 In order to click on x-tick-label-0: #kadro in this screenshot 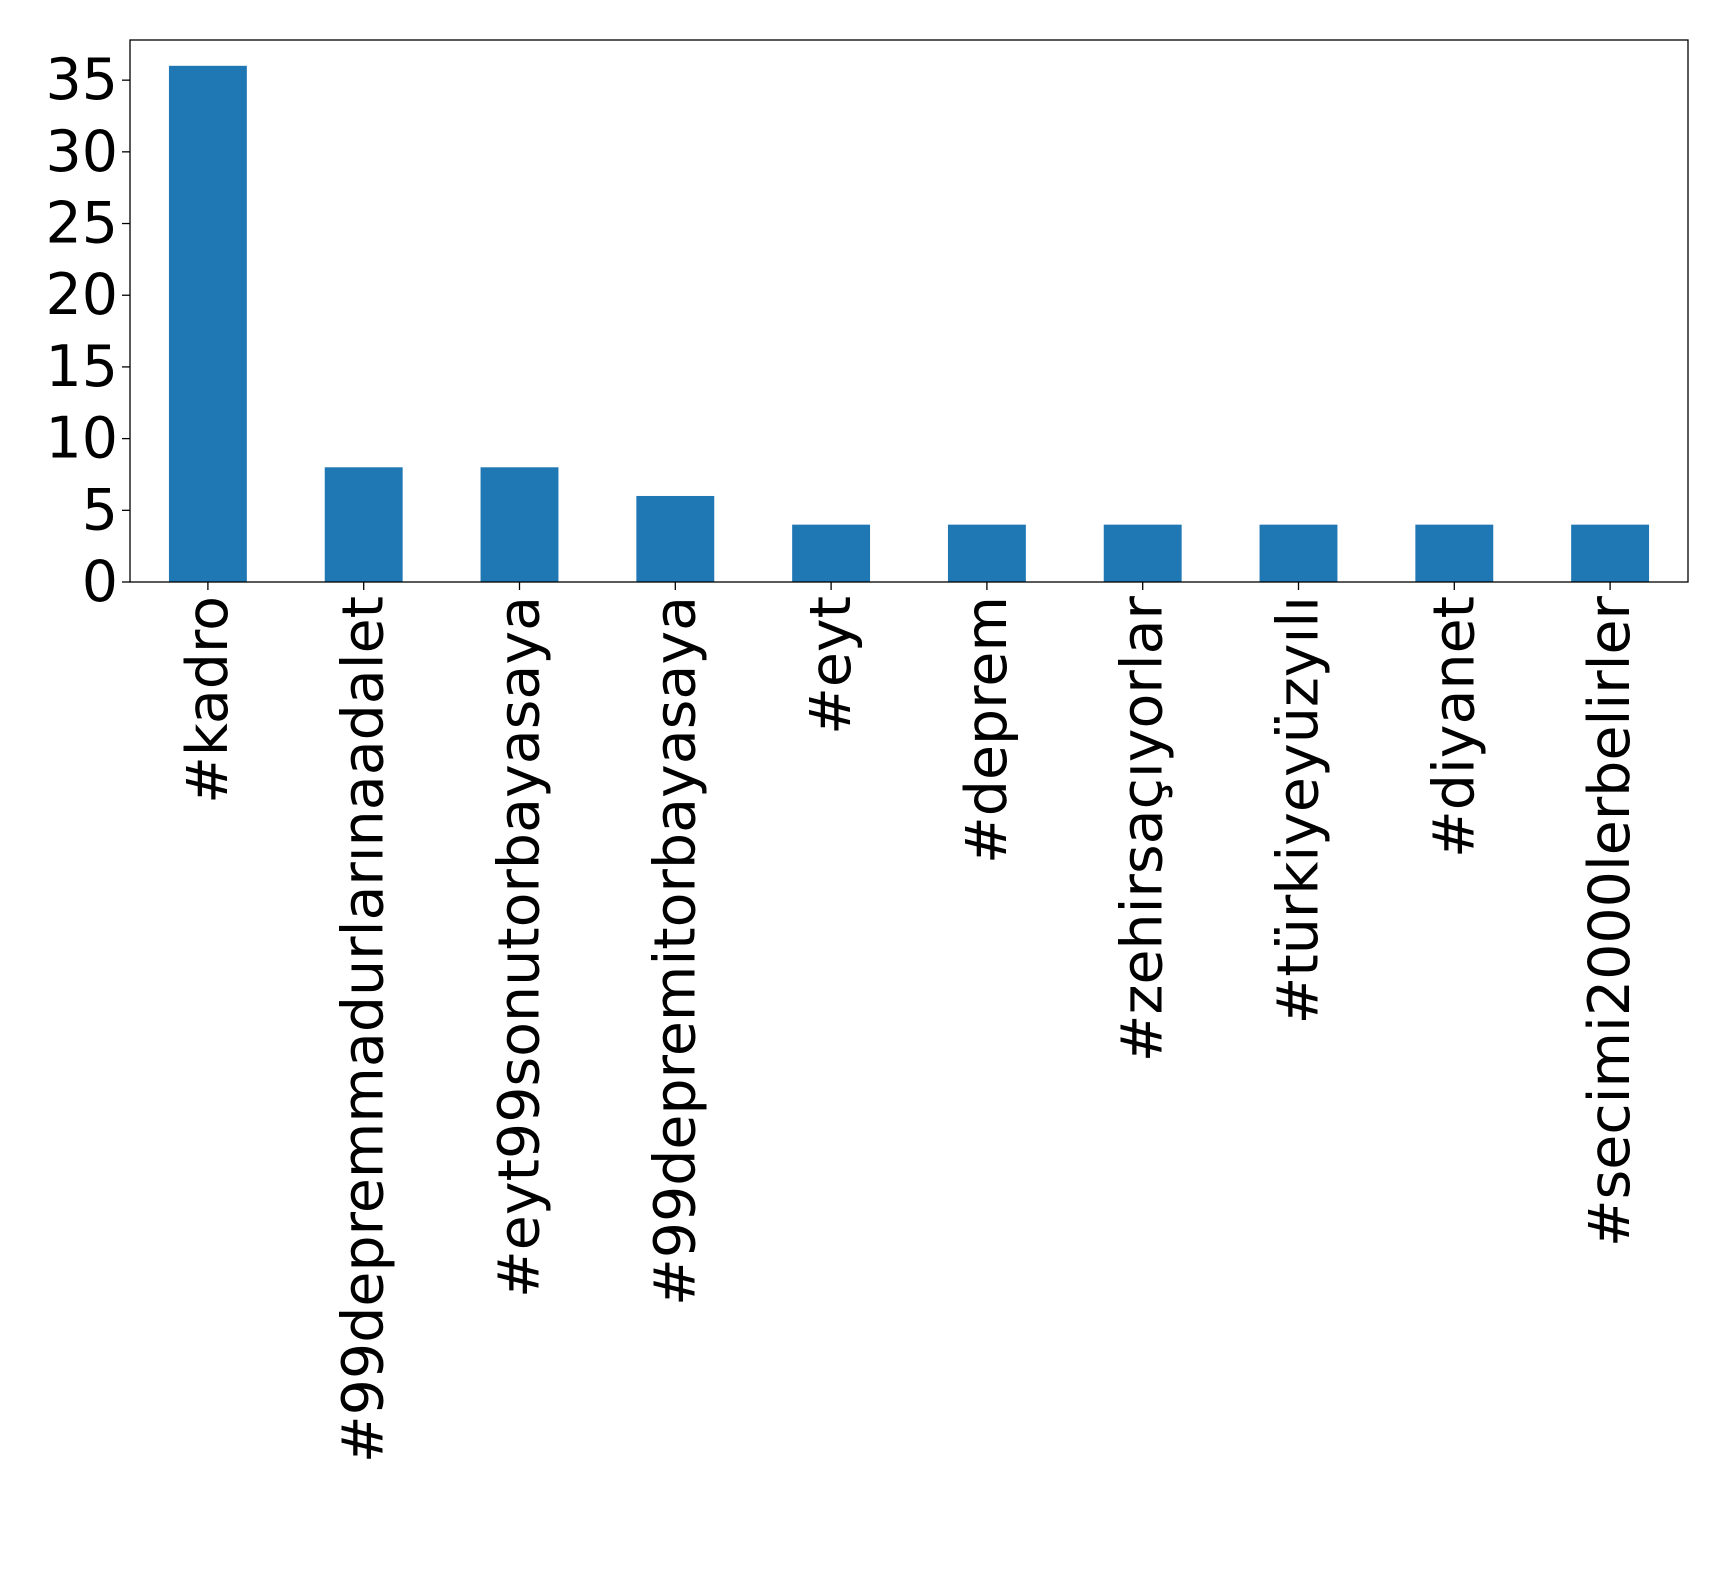, I will do `click(208, 700)`.